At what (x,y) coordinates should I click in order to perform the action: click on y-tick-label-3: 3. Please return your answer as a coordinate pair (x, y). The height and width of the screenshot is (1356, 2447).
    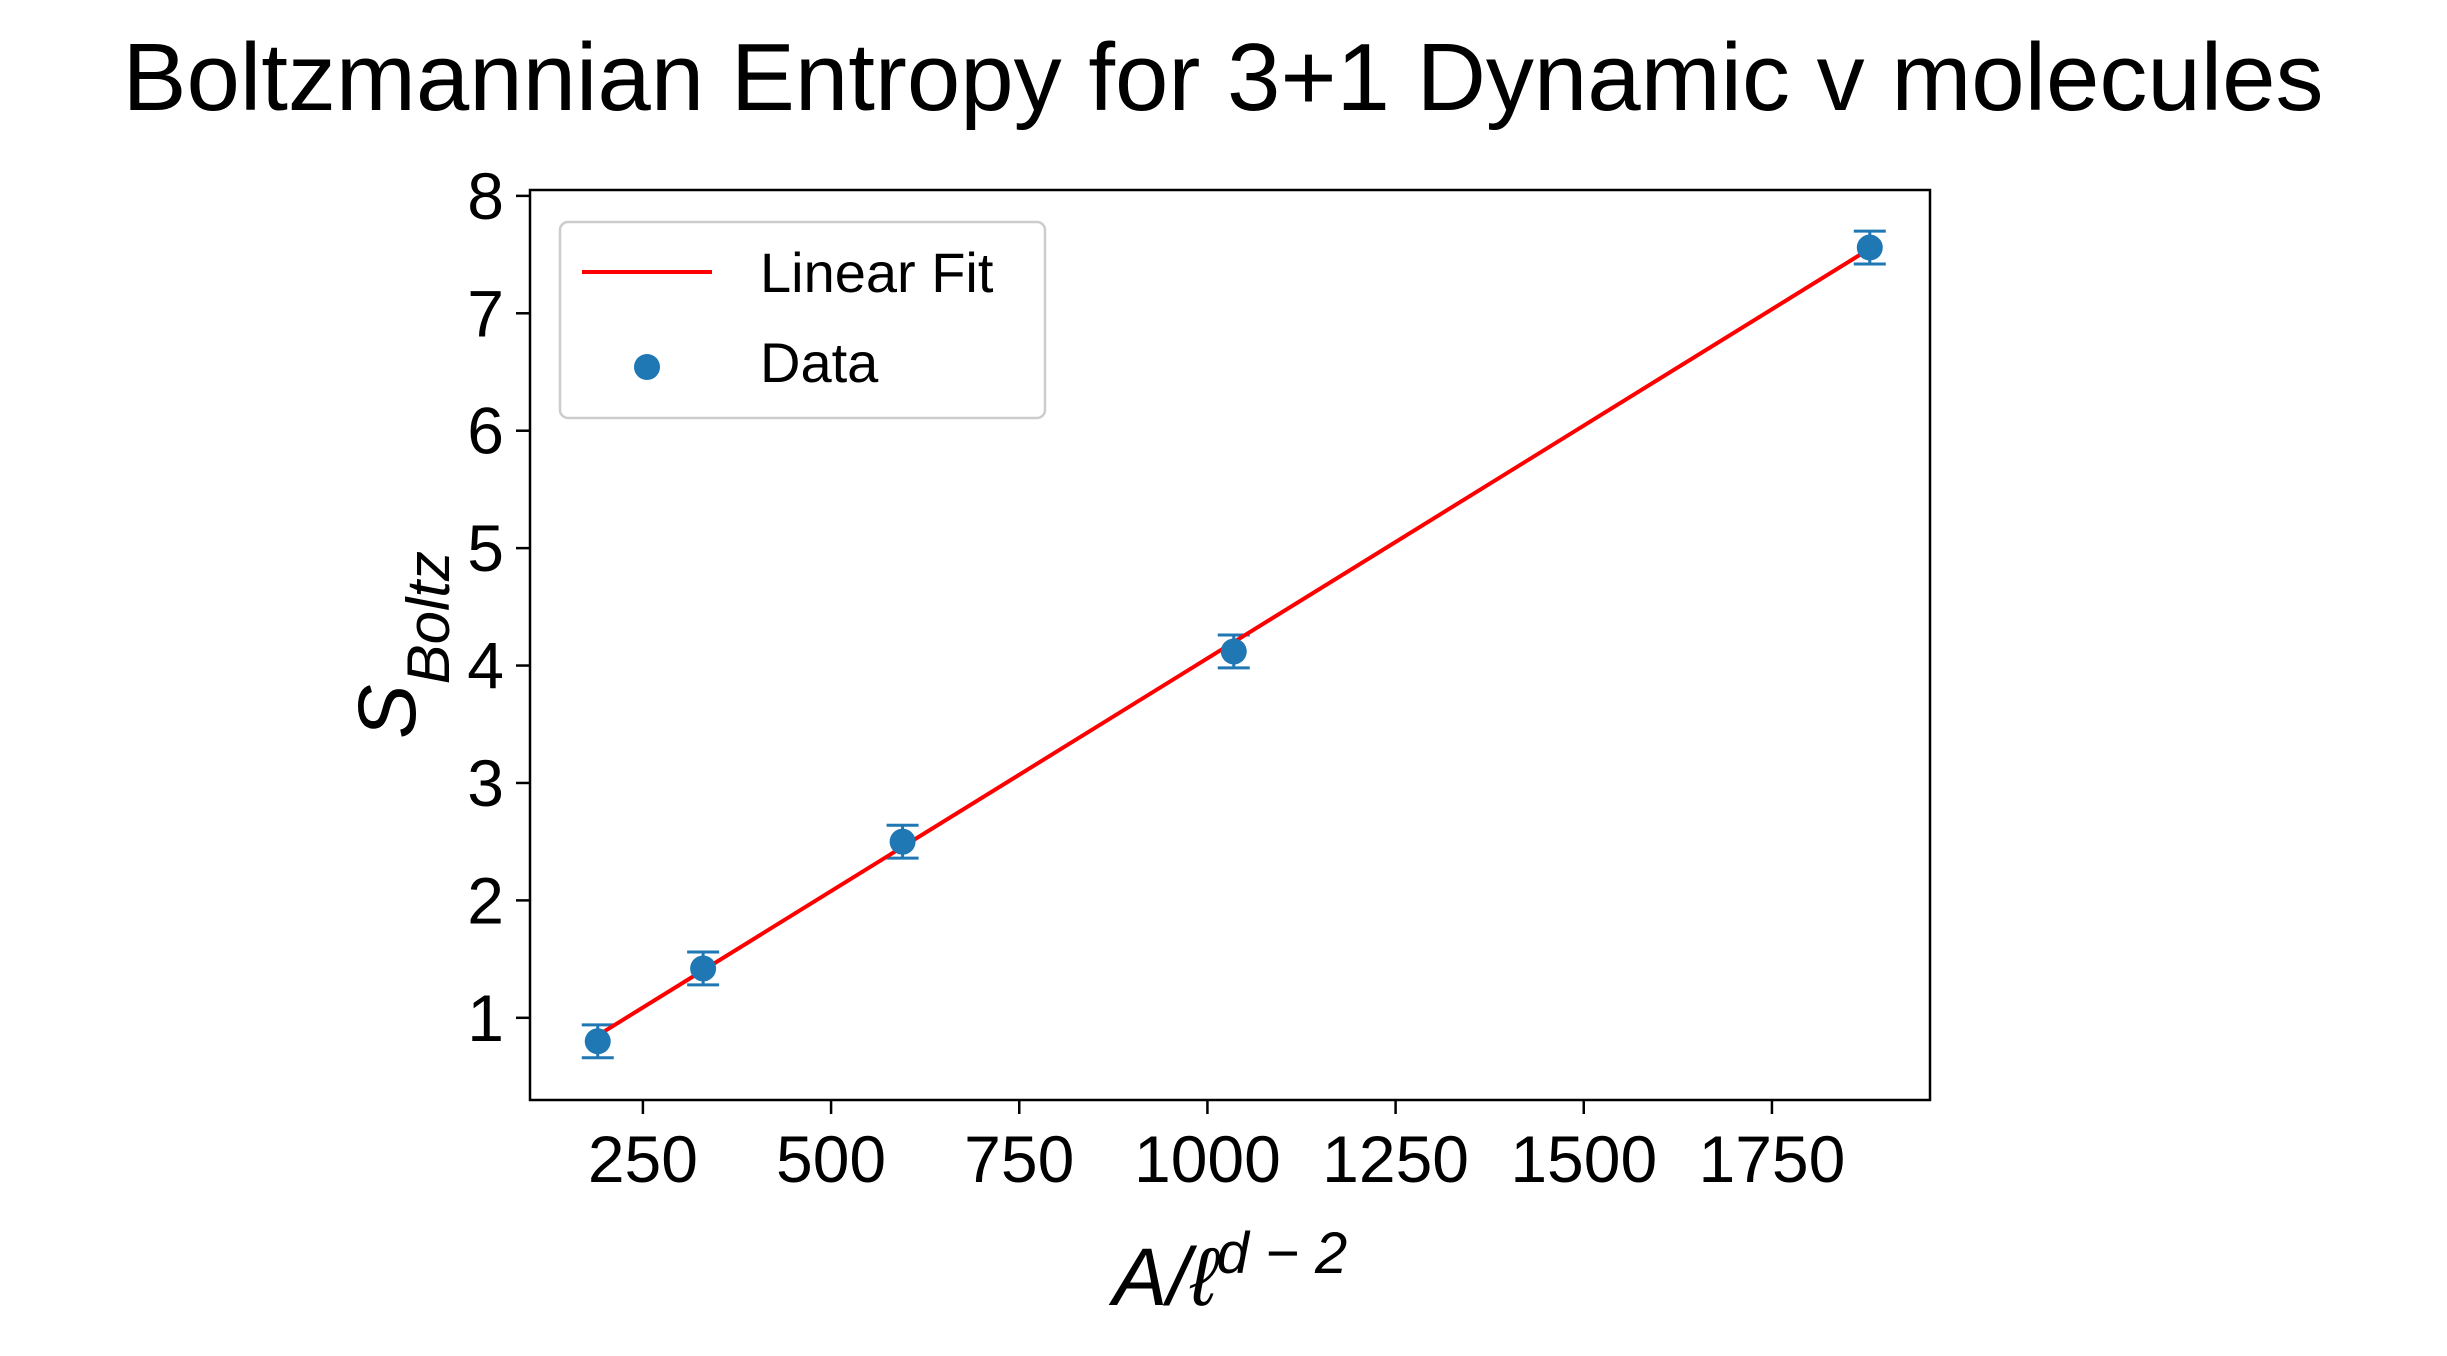
    Looking at the image, I should click on (485, 783).